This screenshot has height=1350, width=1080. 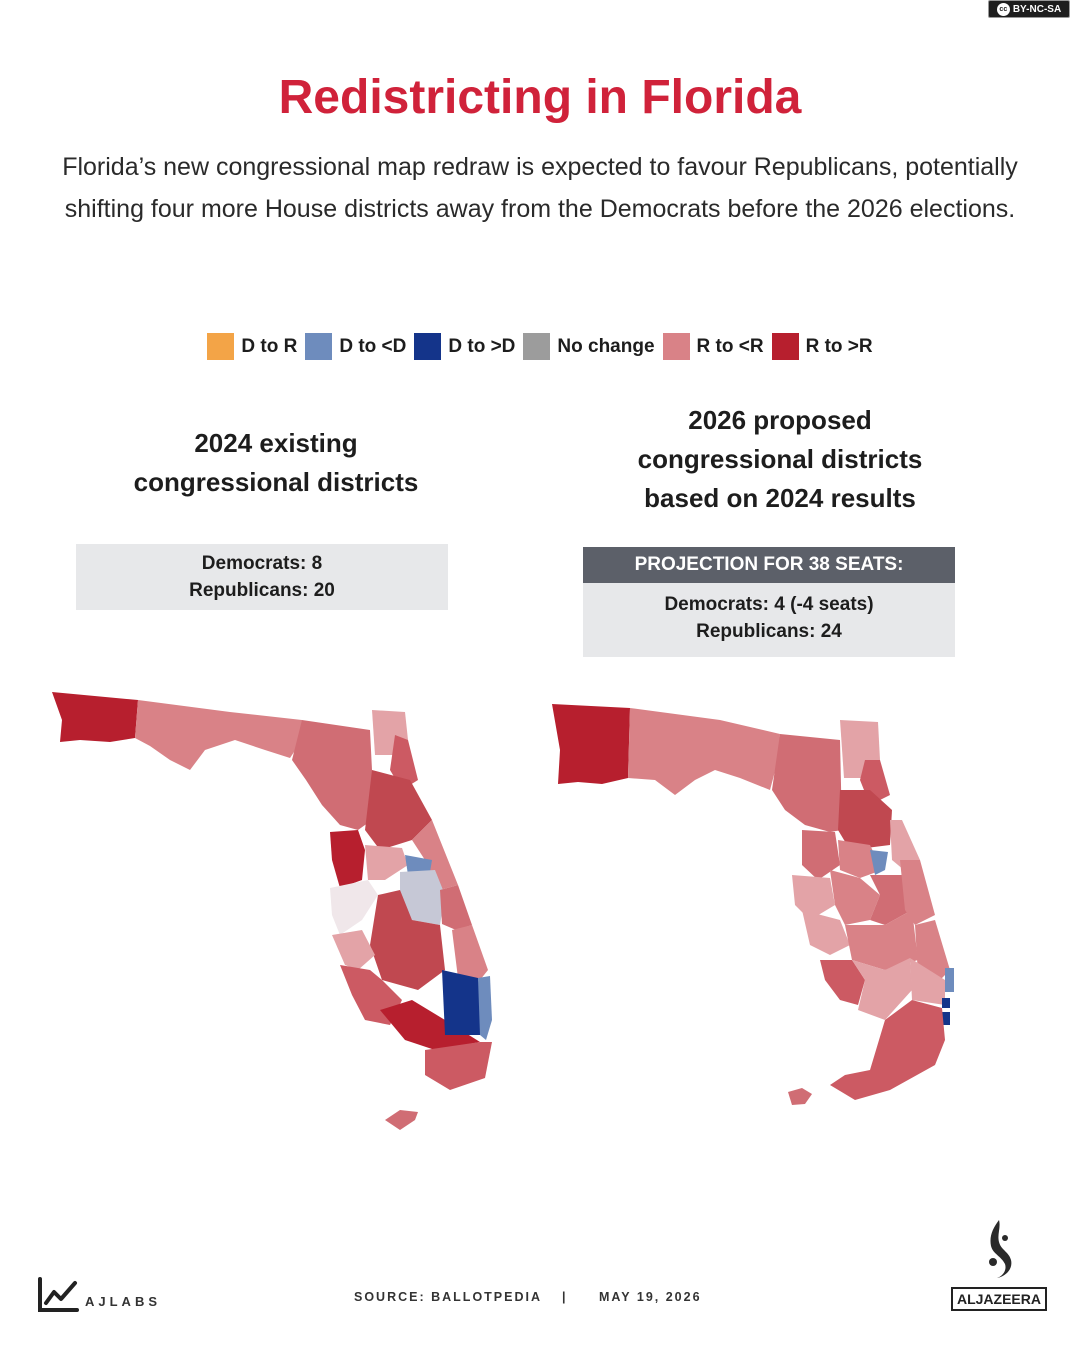 I want to click on legend-item-d-to-less-d: D to <D, so click(x=355, y=346).